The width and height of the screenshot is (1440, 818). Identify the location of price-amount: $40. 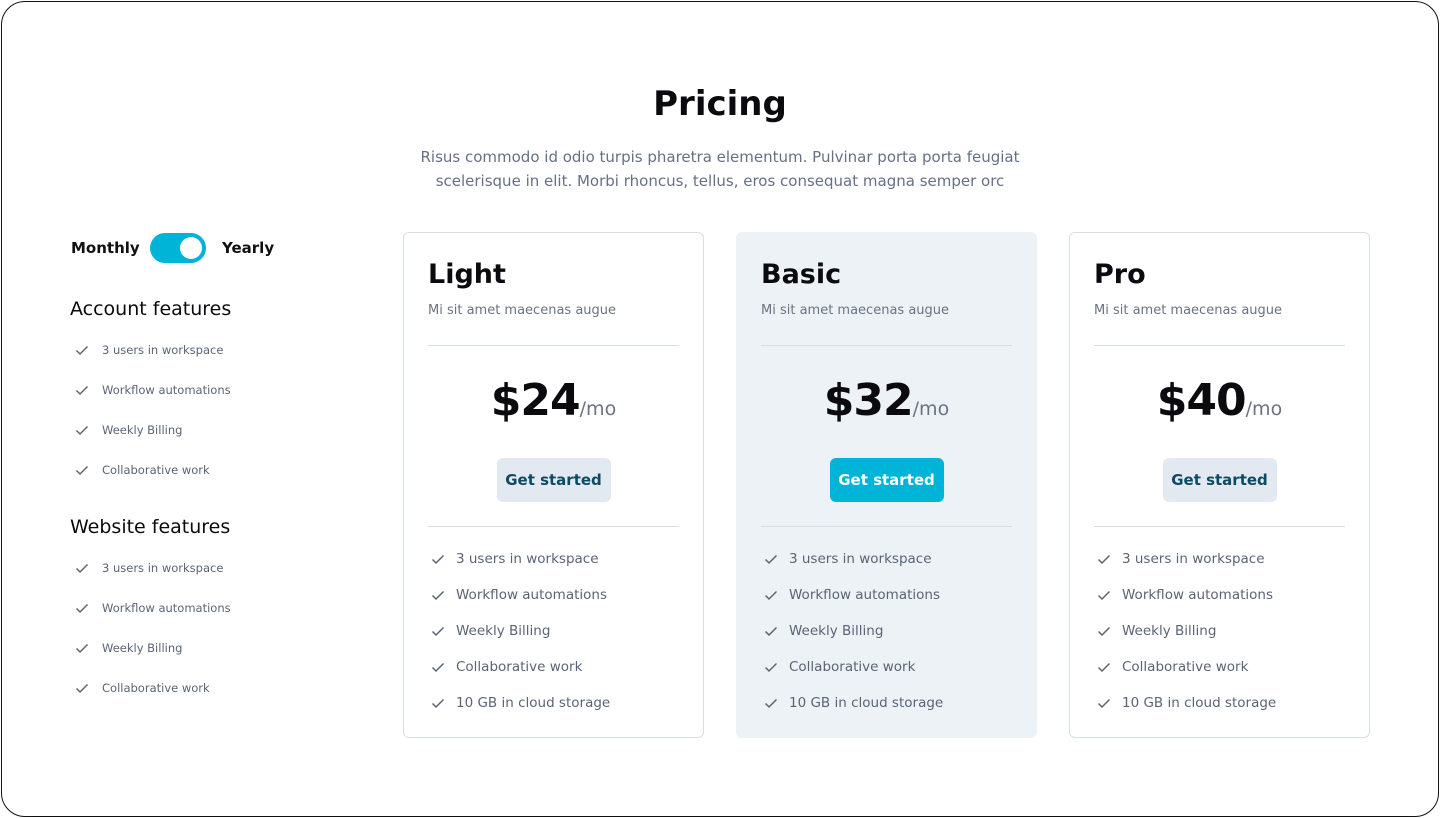
(1201, 400).